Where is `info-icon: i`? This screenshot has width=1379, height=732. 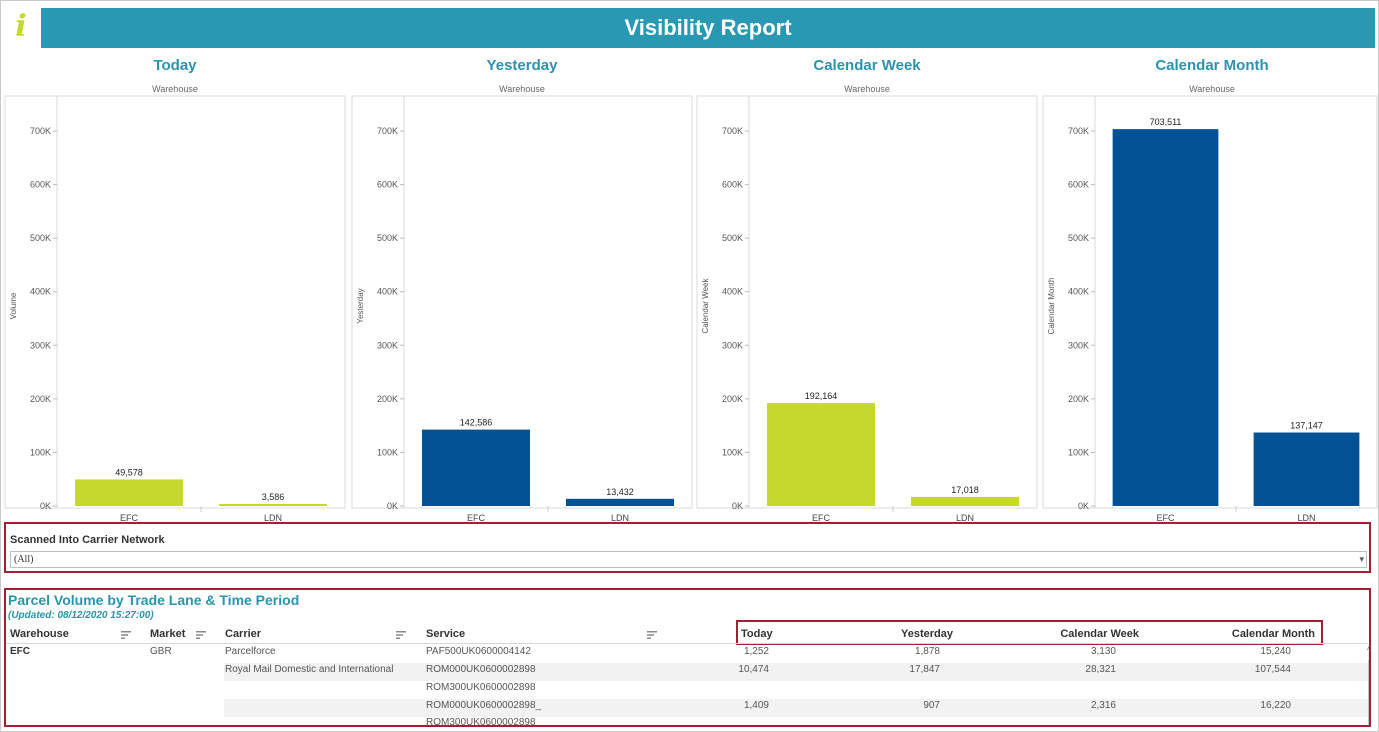 info-icon: i is located at coordinates (21, 26).